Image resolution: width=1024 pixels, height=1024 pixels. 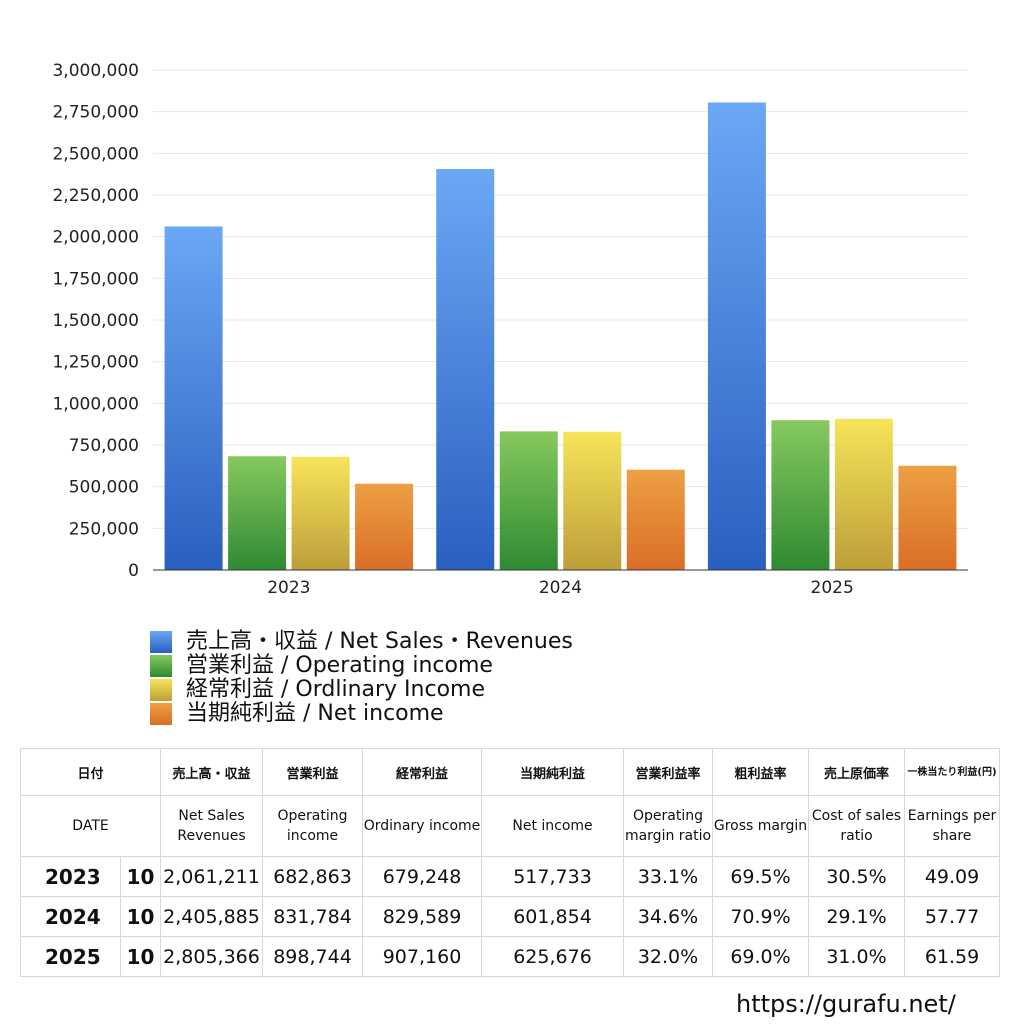 I want to click on y-tick-label: 250,000, so click(x=104, y=529).